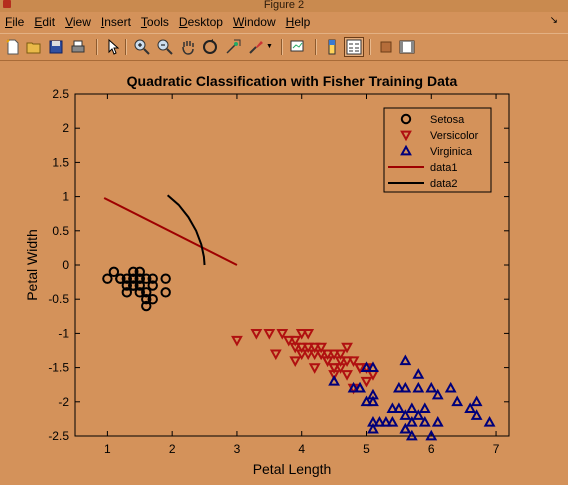 The height and width of the screenshot is (485, 568). Describe the element at coordinates (437, 150) in the screenshot. I see `legend: Setosa Versicolor Virginica data1 data2` at that location.